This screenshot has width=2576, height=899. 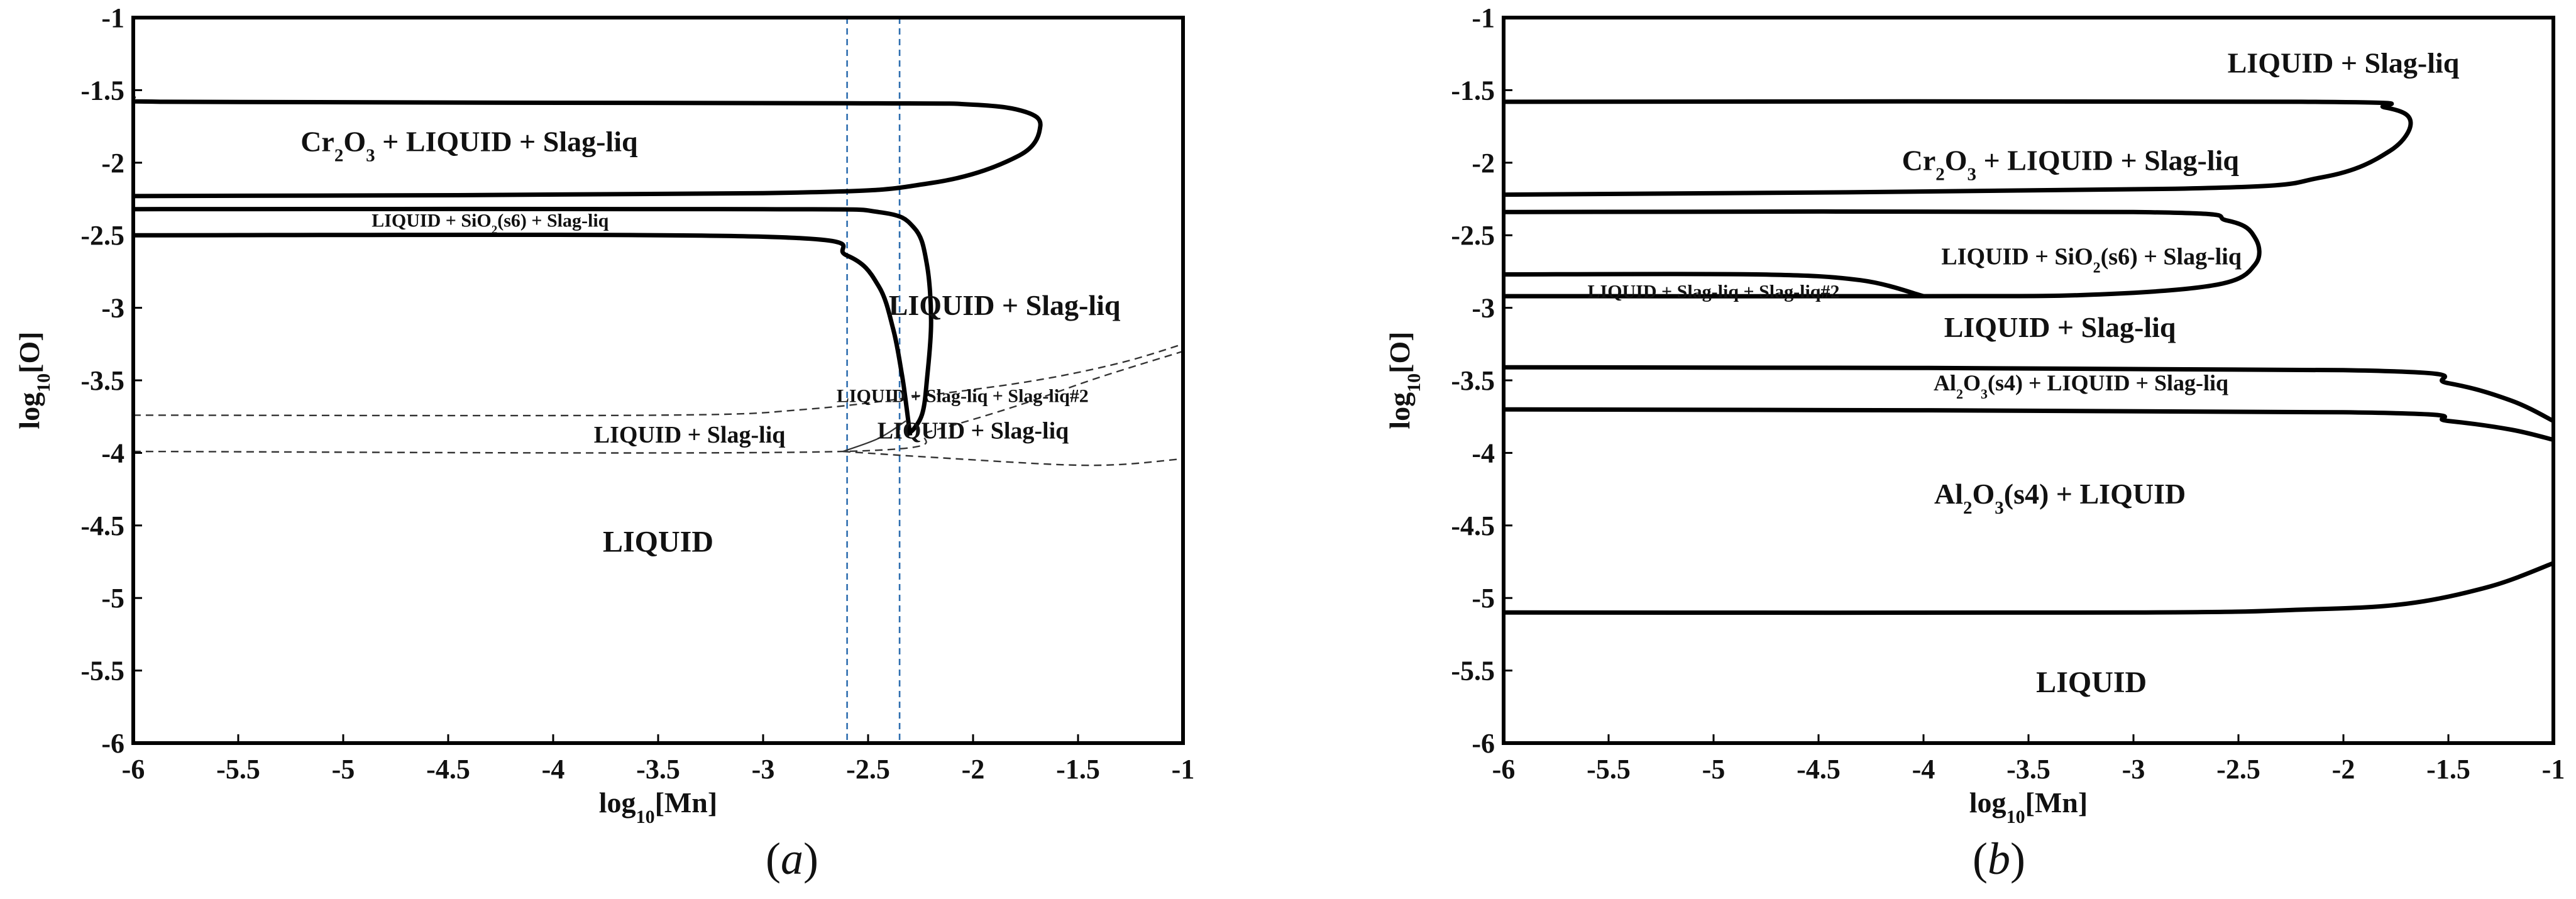 What do you see at coordinates (113, 163) in the screenshot?
I see `panel-a-y-tick-label: -2` at bounding box center [113, 163].